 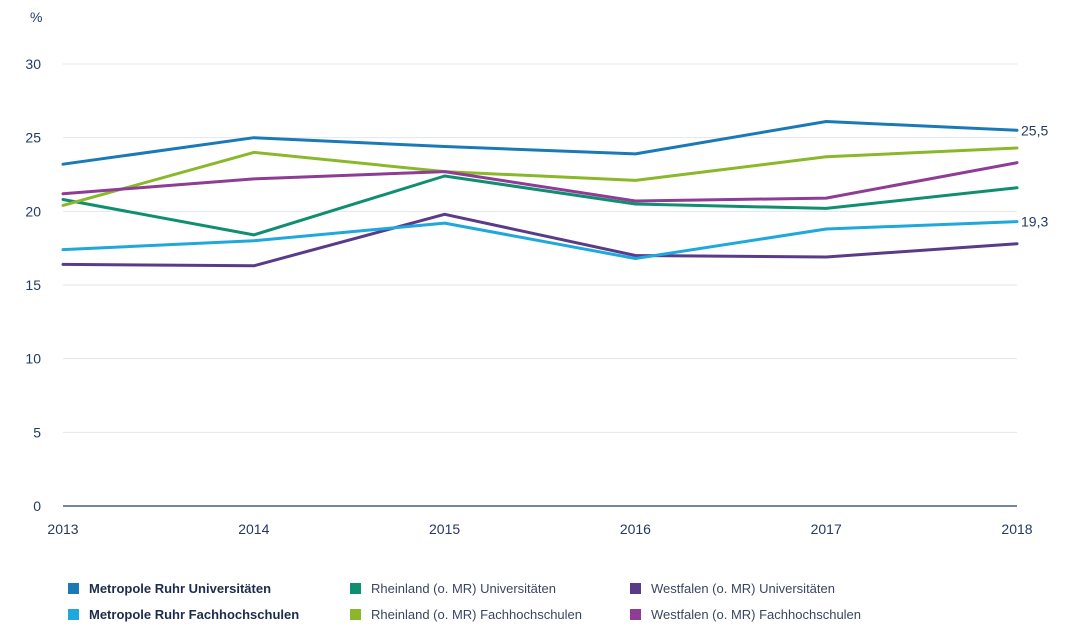 I want to click on y-tick-label: 15, so click(x=33, y=285).